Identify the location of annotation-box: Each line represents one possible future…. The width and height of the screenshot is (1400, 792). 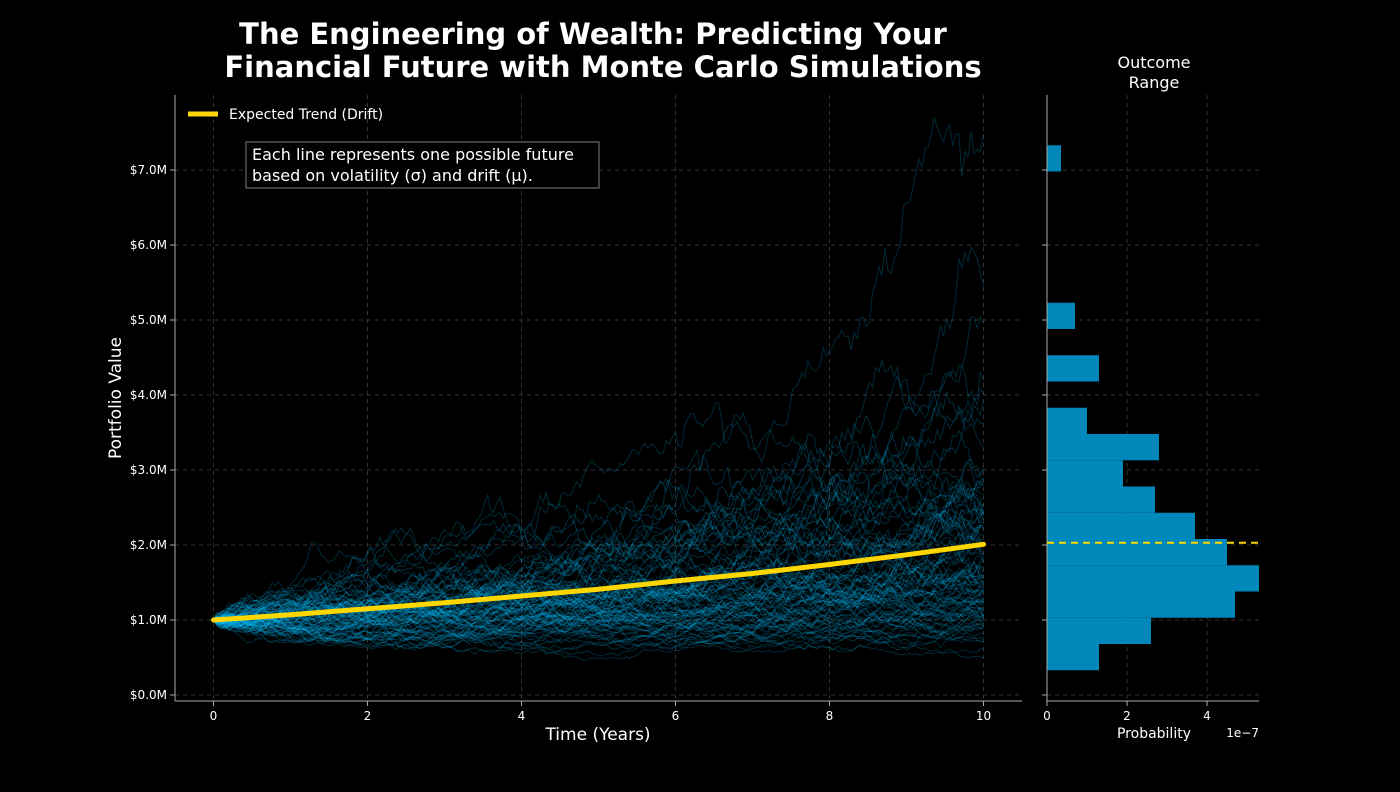
(422, 165).